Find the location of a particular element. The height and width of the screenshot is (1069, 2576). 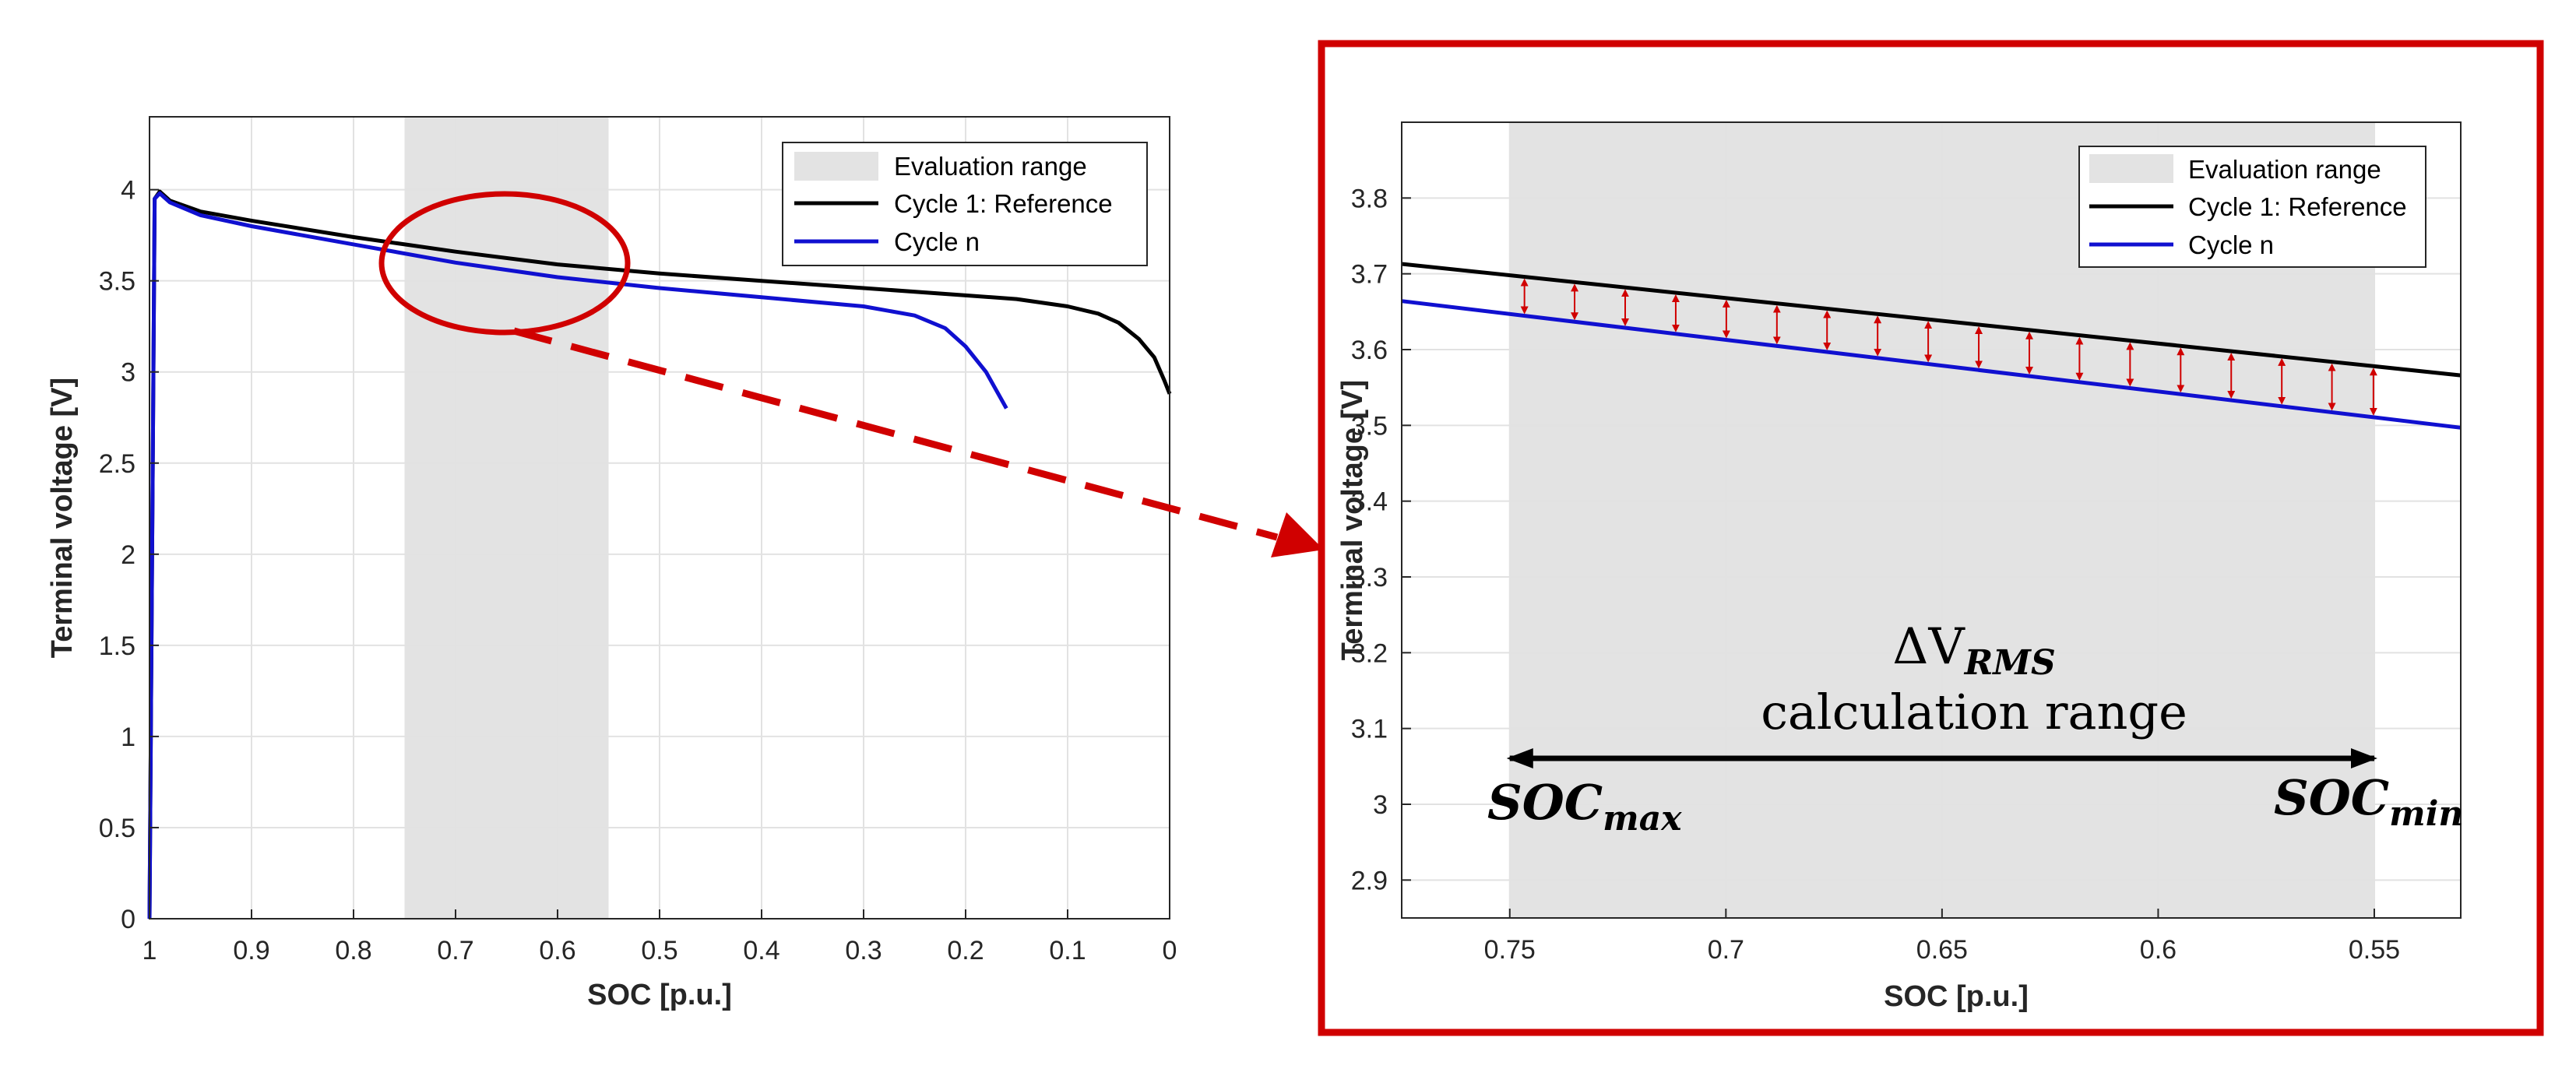

overview-x-tick-label: 0.6 is located at coordinates (557, 950).